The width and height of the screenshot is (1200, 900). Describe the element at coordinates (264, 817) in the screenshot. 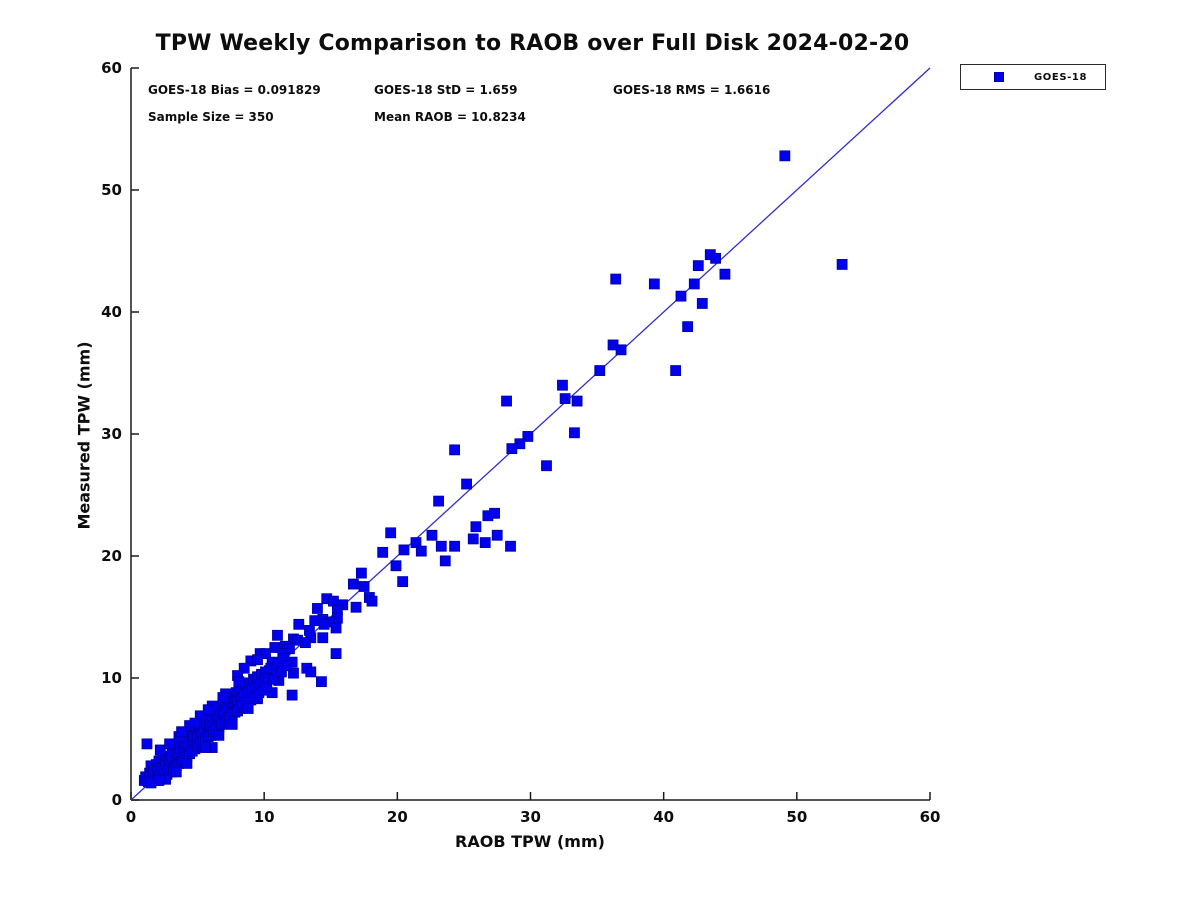

I see `x-tick-label: 10` at that location.